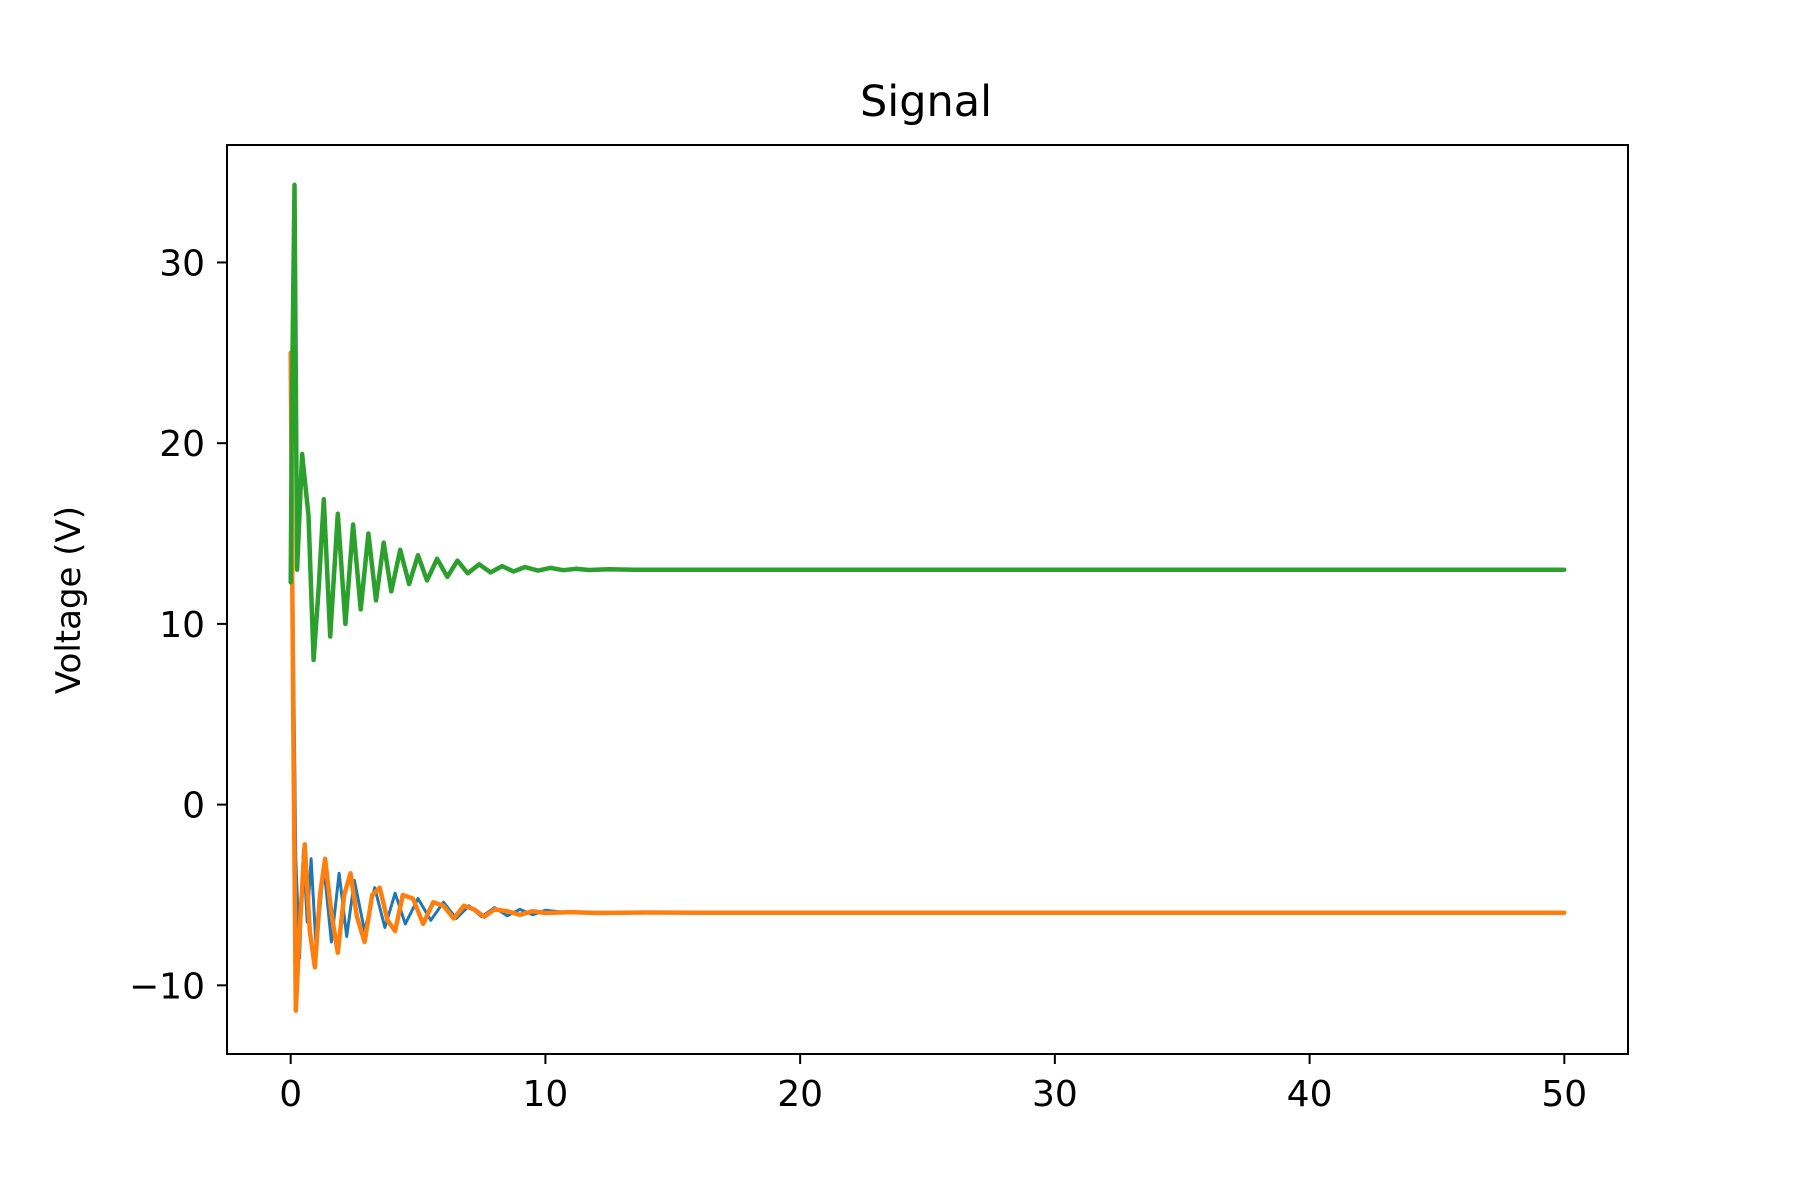 Image resolution: width=1800 pixels, height=1200 pixels. Describe the element at coordinates (182, 263) in the screenshot. I see `y-tick-label: 30` at that location.